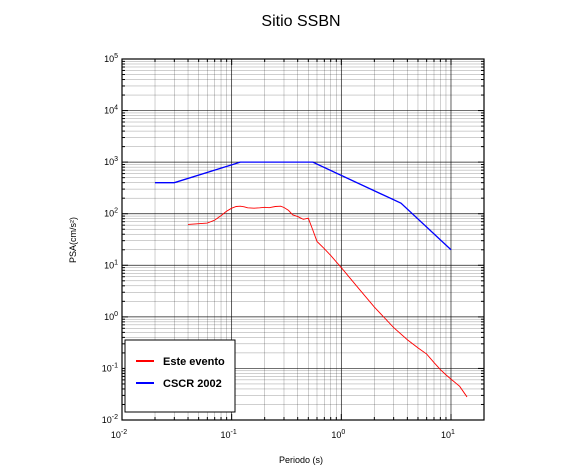 This screenshot has width=586, height=475. What do you see at coordinates (119, 434) in the screenshot?
I see `x-tick-label: 10⁻²` at bounding box center [119, 434].